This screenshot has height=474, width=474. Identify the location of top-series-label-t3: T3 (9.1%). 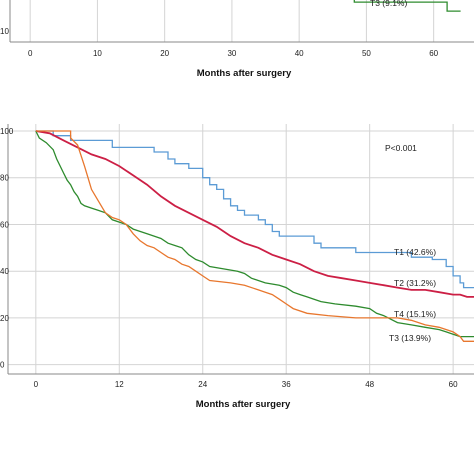
(388, 4).